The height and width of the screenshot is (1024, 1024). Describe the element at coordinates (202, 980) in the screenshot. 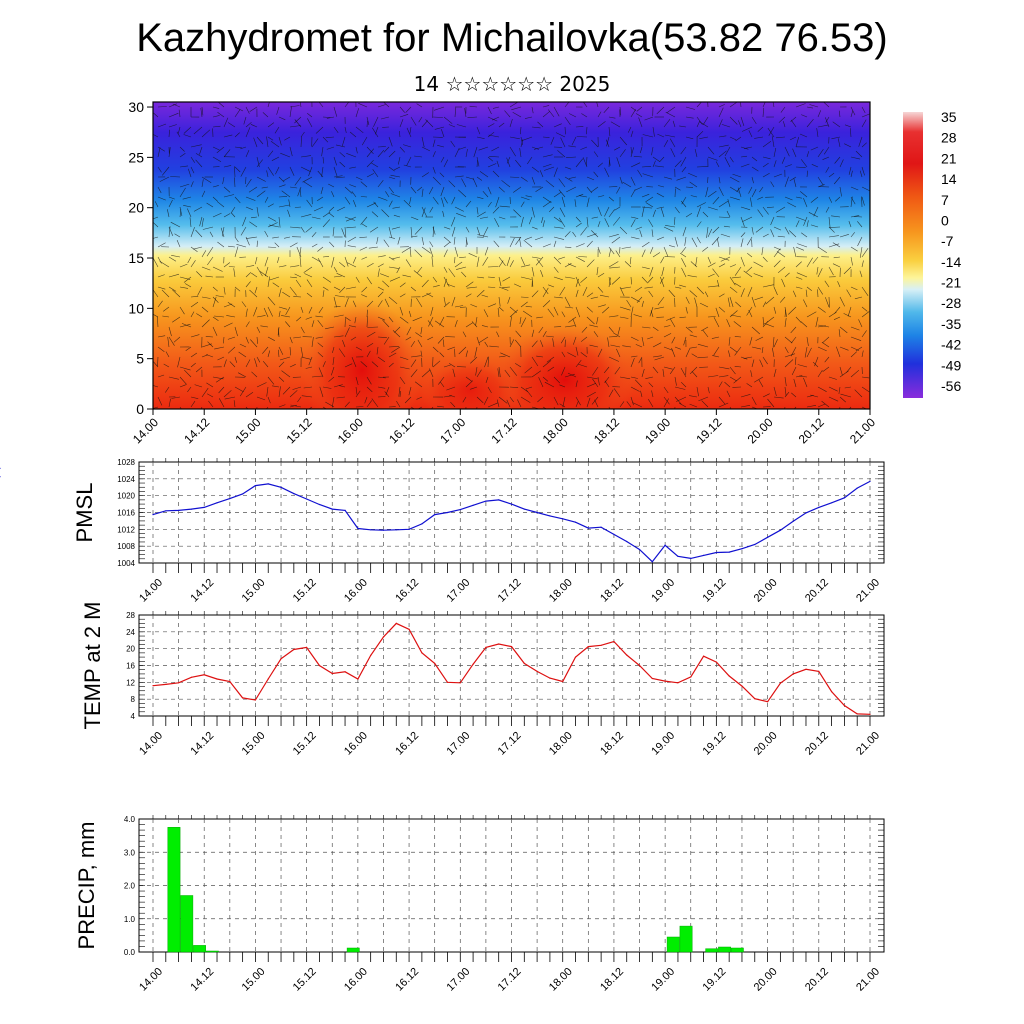

I see `x-tick-label: 14.12` at that location.